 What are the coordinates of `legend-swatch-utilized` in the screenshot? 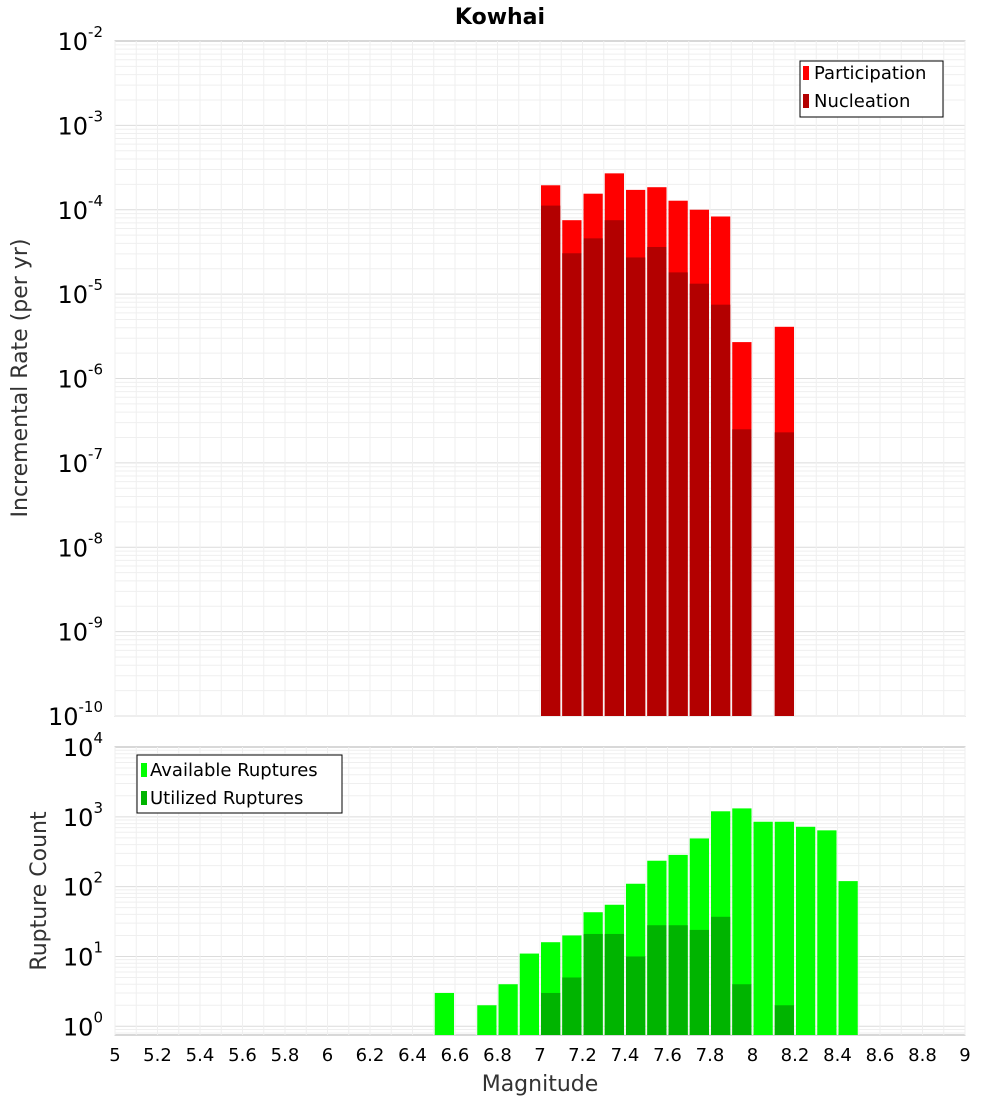 It's located at (144, 798).